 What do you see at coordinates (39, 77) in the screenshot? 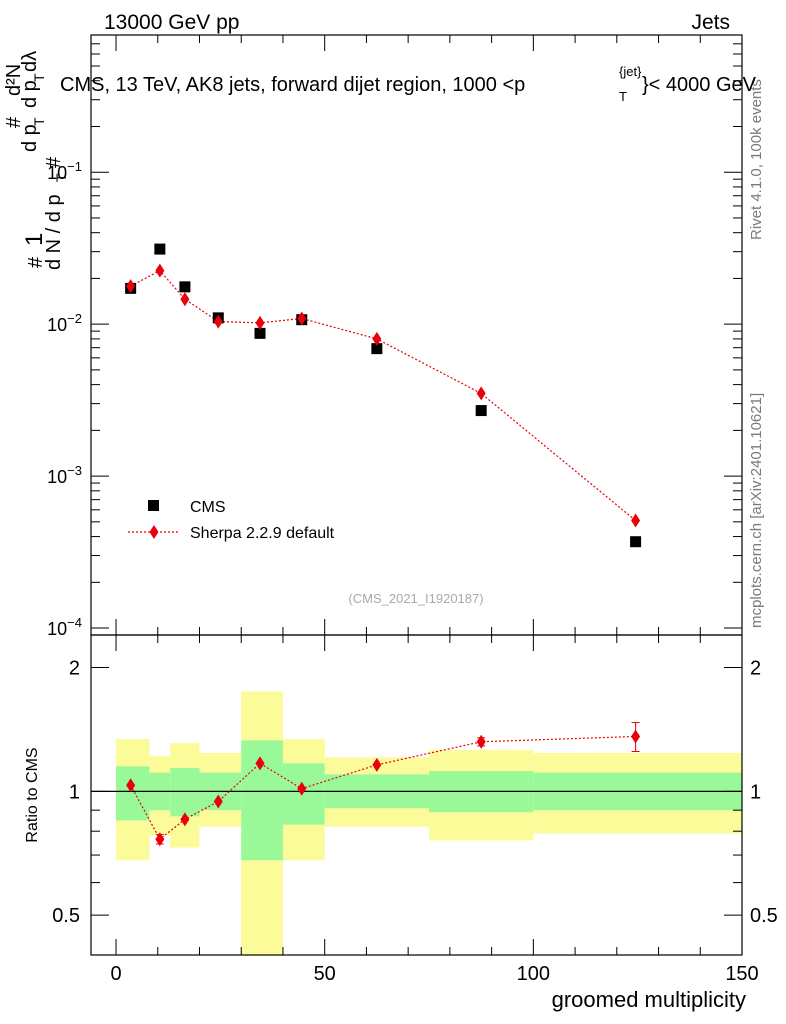
I see `y-title-sub3: T` at bounding box center [39, 77].